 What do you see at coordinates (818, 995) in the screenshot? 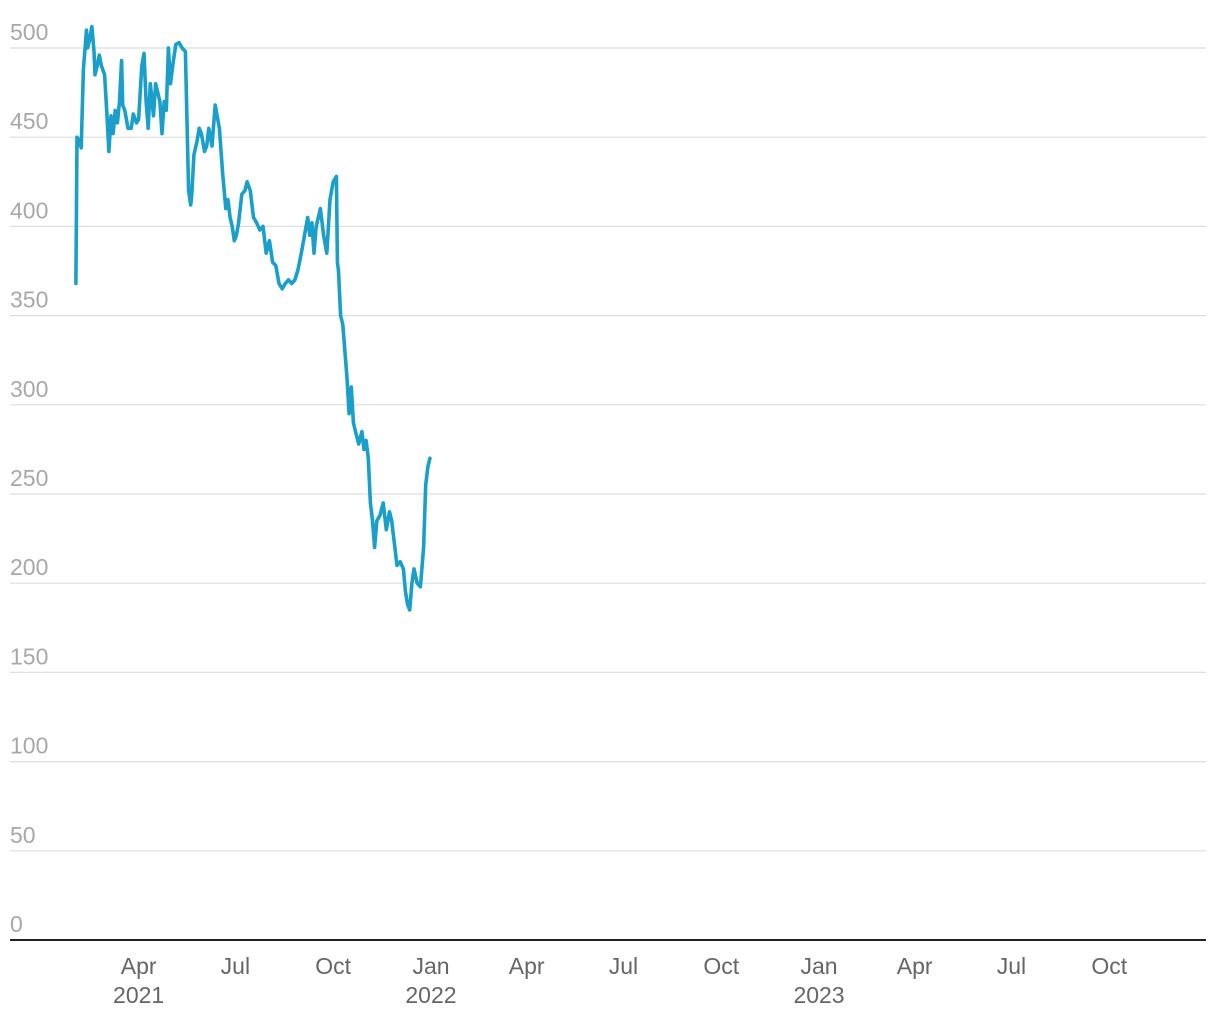
I see `x-tick-year-label: 2023` at bounding box center [818, 995].